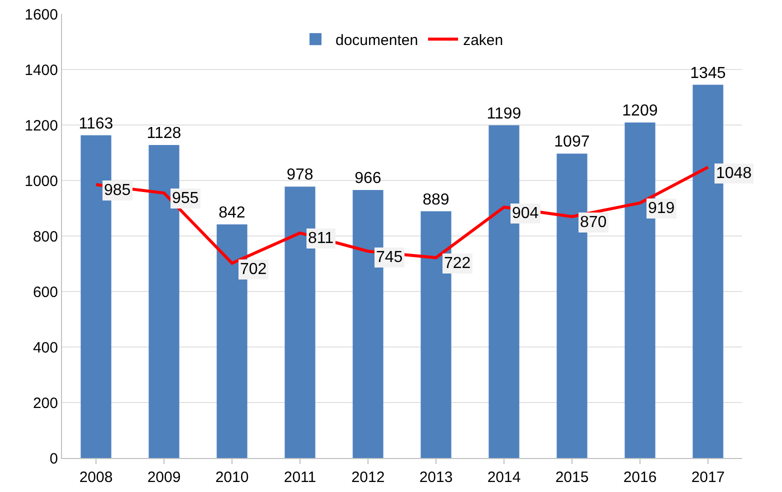 The width and height of the screenshot is (782, 492). I want to click on x-tick-label: 2015, so click(572, 477).